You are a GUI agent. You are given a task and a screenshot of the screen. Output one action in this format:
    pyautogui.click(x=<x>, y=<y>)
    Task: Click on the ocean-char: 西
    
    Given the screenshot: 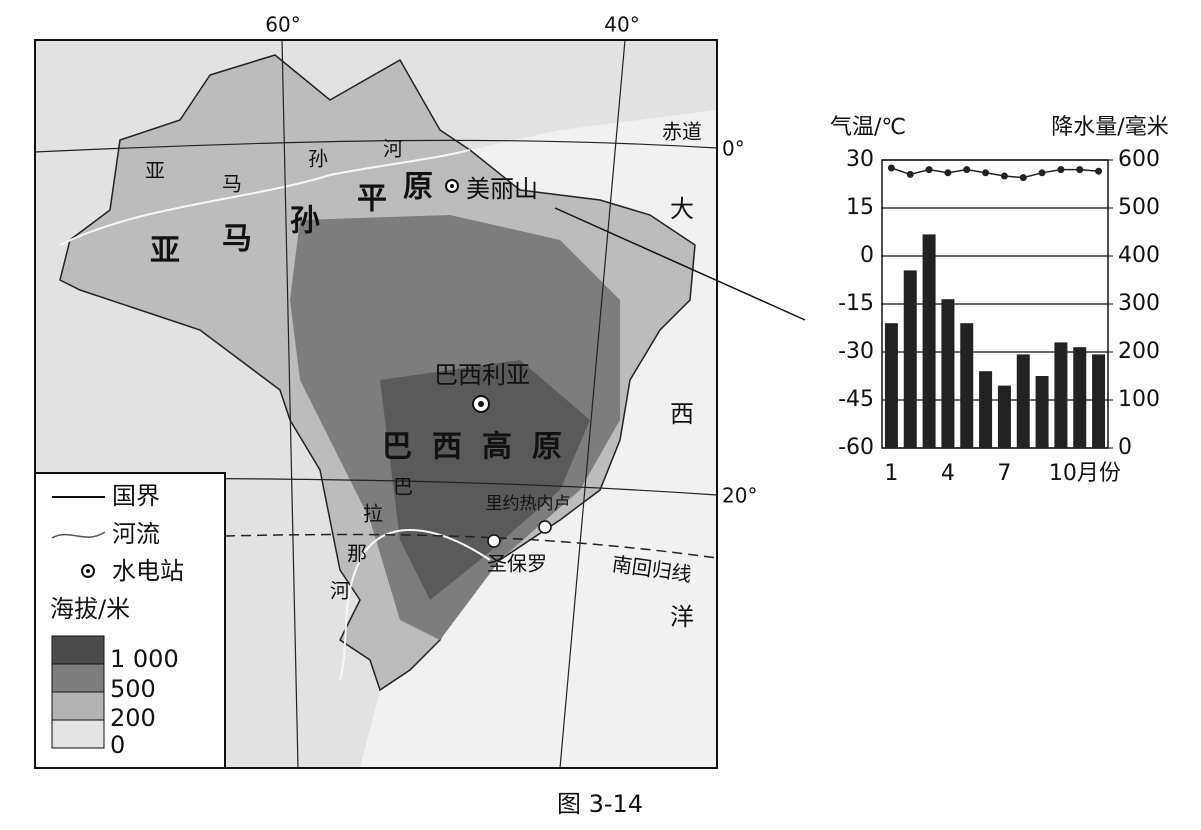 What is the action you would take?
    pyautogui.click(x=682, y=414)
    